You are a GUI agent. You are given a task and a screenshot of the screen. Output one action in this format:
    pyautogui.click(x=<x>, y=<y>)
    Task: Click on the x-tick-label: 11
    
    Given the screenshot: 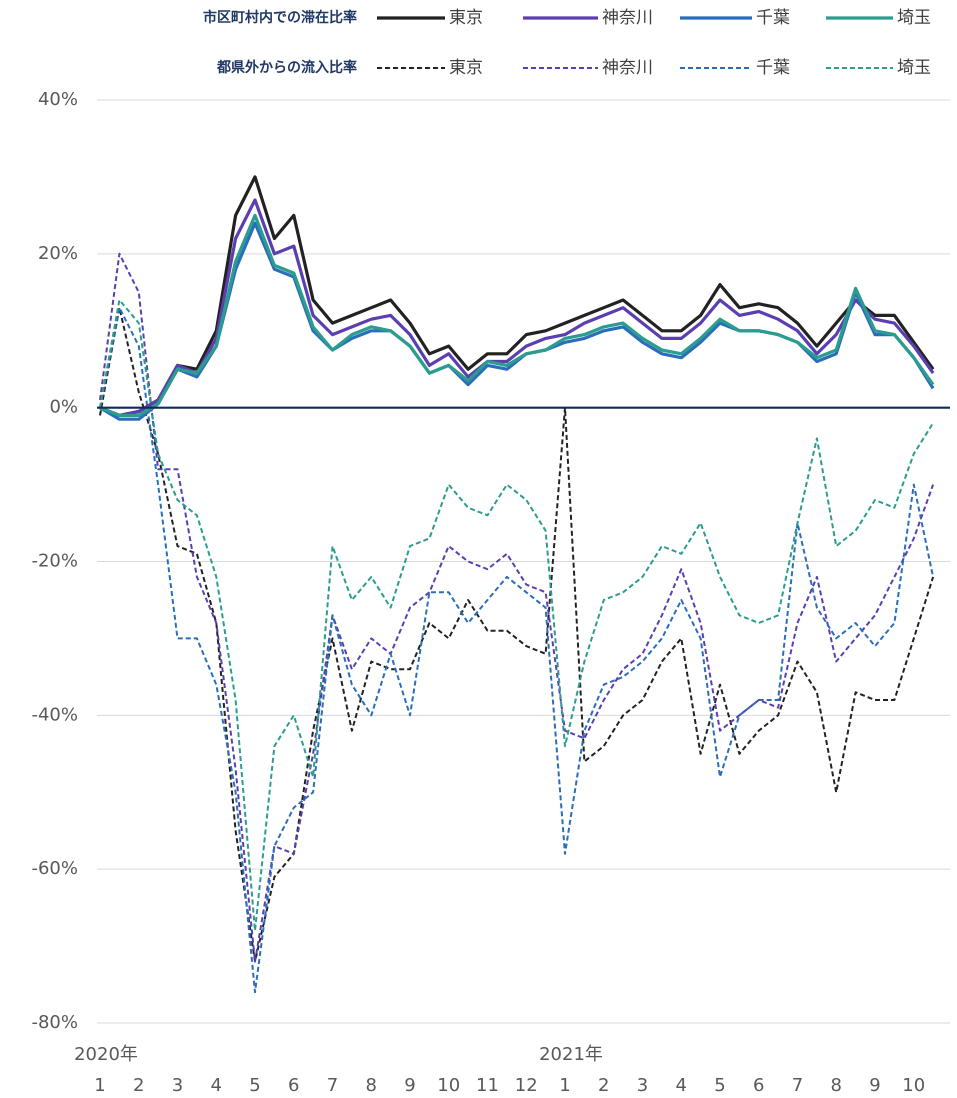 What is the action you would take?
    pyautogui.click(x=487, y=1085)
    